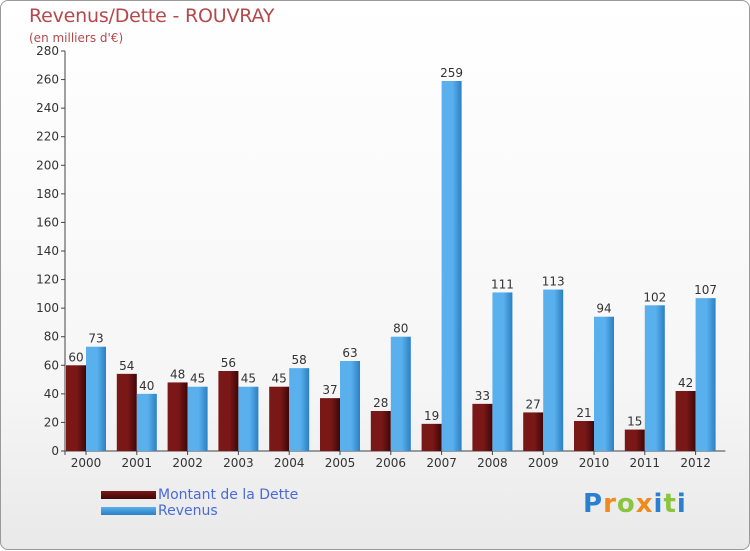  What do you see at coordinates (47, 251) in the screenshot?
I see `y-tick-label-140: 140` at bounding box center [47, 251].